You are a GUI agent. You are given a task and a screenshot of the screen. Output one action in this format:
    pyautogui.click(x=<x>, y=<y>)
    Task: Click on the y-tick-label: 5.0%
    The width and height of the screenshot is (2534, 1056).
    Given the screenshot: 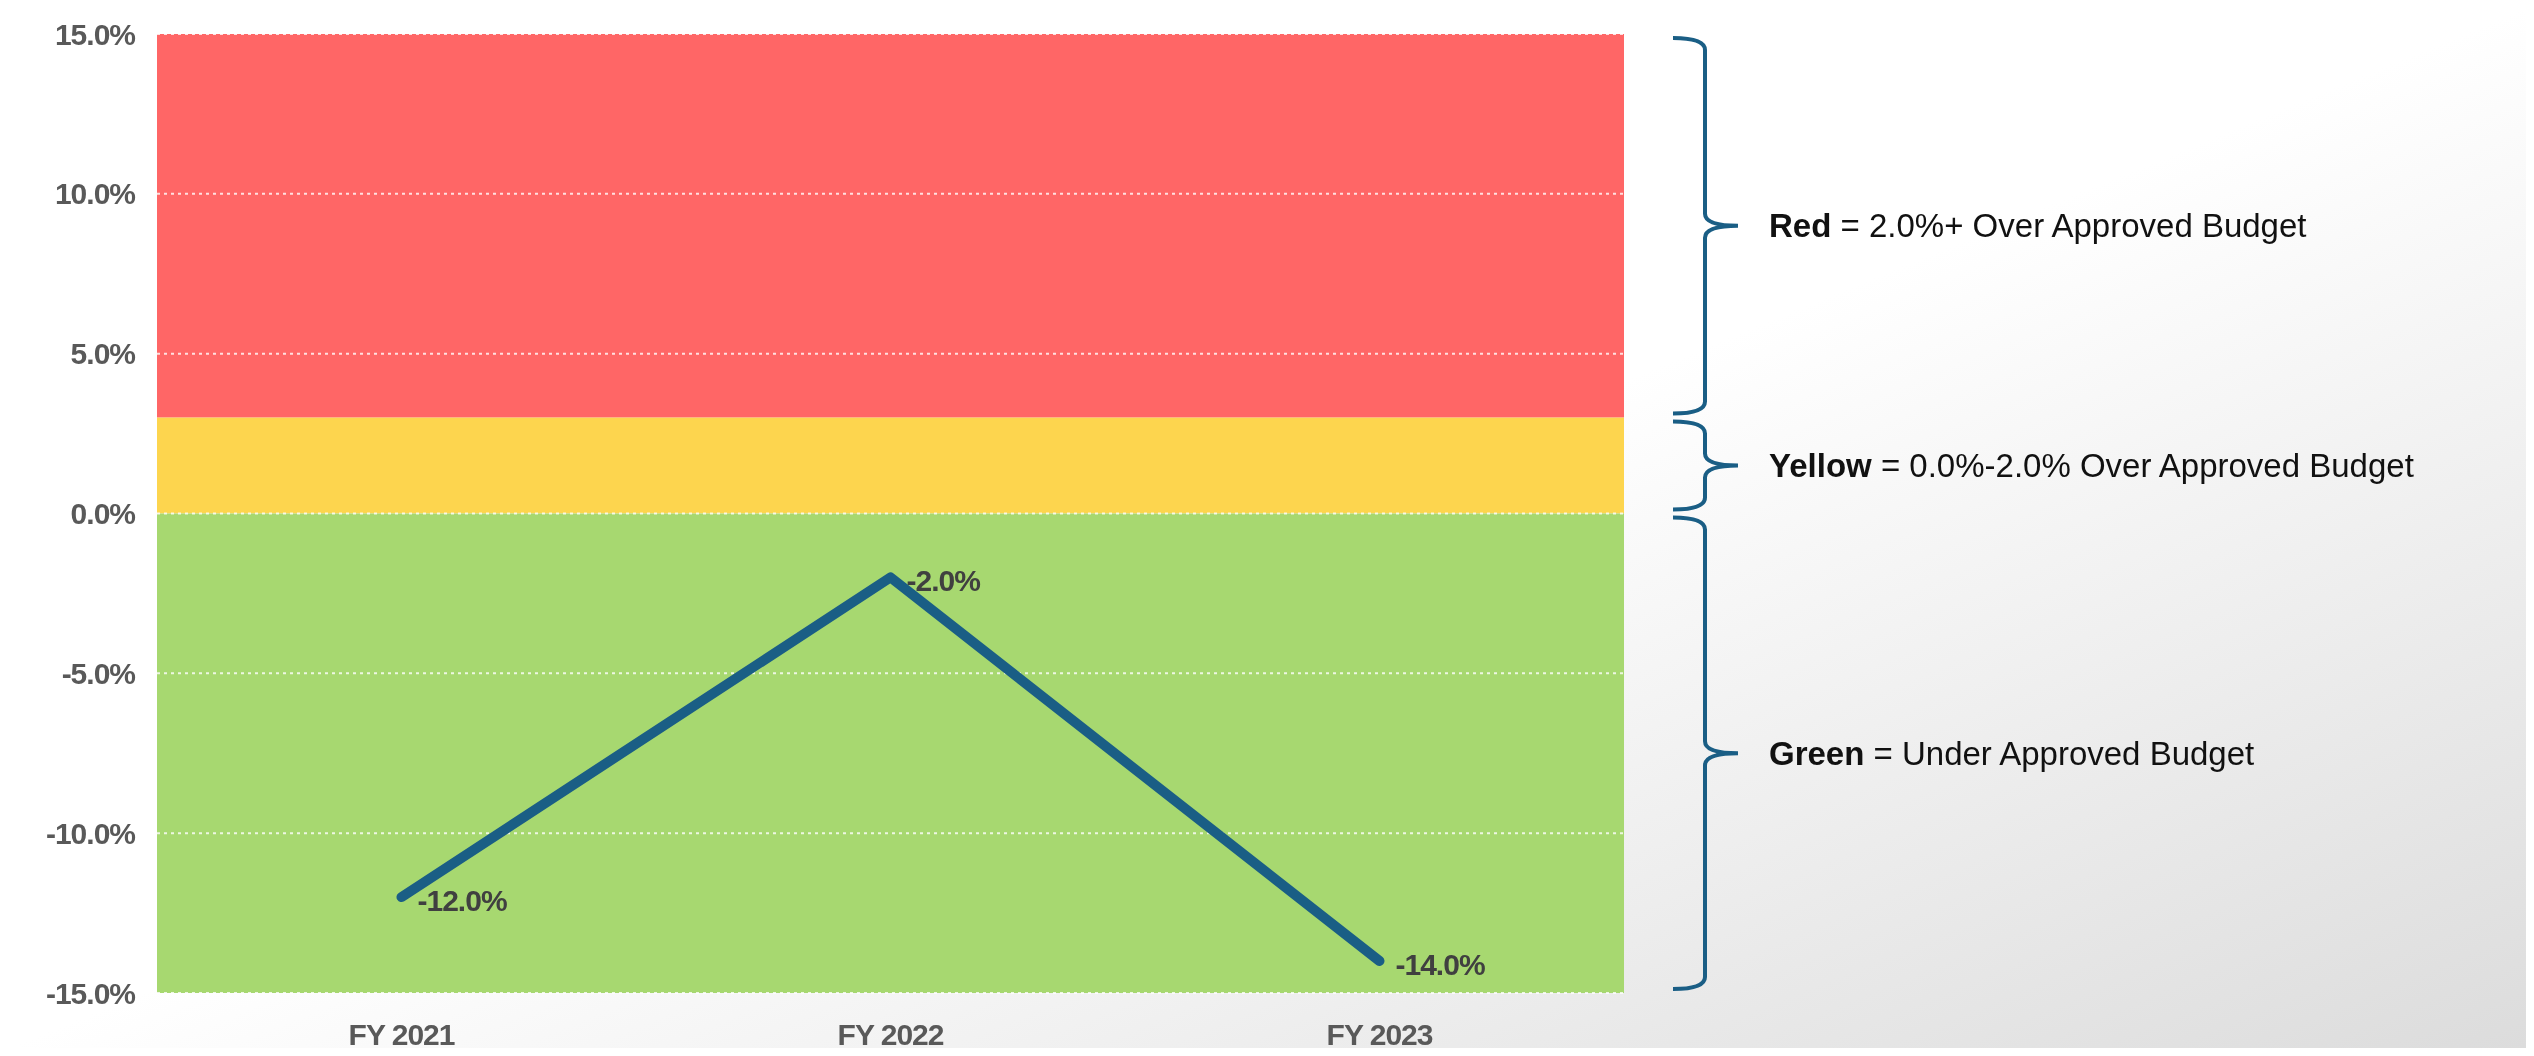 What is the action you would take?
    pyautogui.click(x=103, y=354)
    